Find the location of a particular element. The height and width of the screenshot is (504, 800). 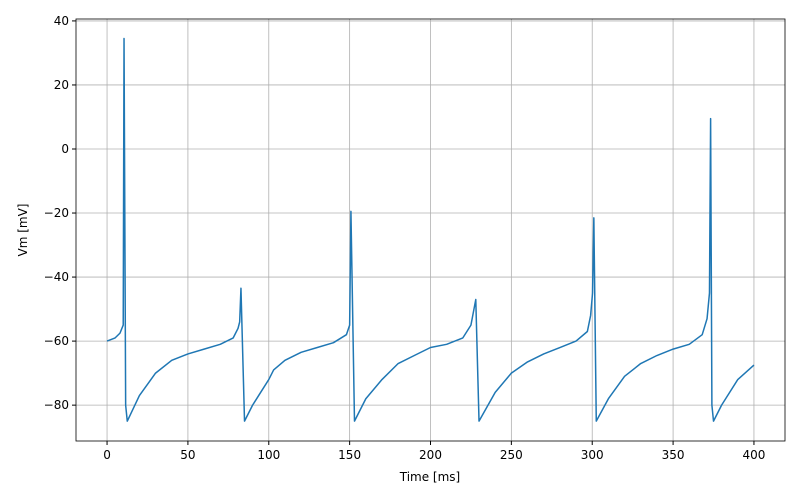

y-tick-label: −80 is located at coordinates (56, 405).